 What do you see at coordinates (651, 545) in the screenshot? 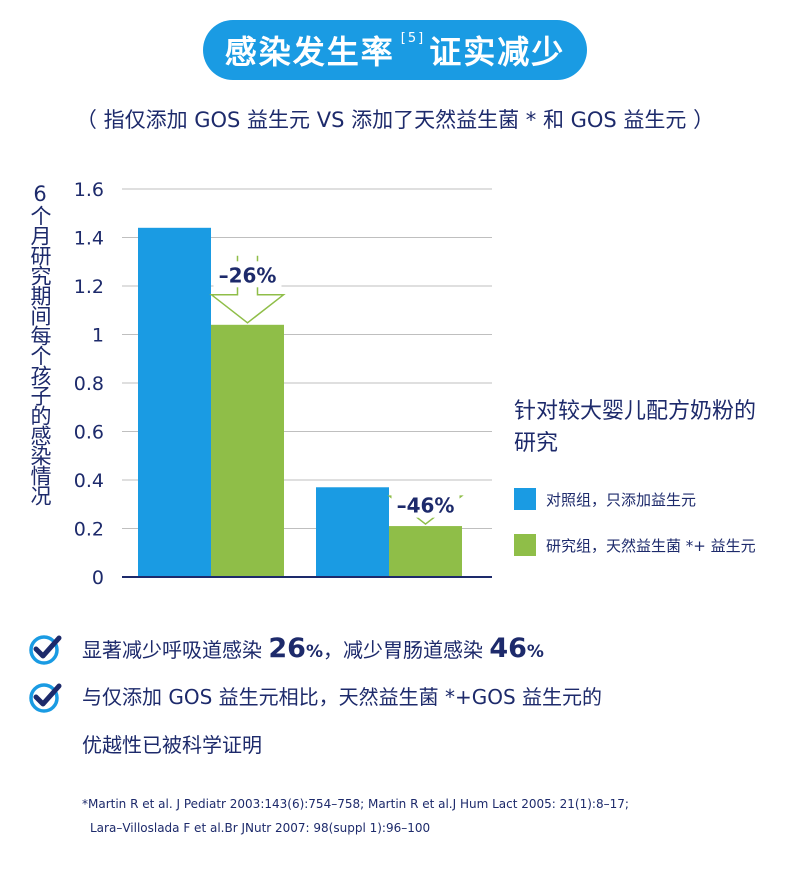
I see `legend-label-study: 研究组，天然益生菌 *+ 益生元` at bounding box center [651, 545].